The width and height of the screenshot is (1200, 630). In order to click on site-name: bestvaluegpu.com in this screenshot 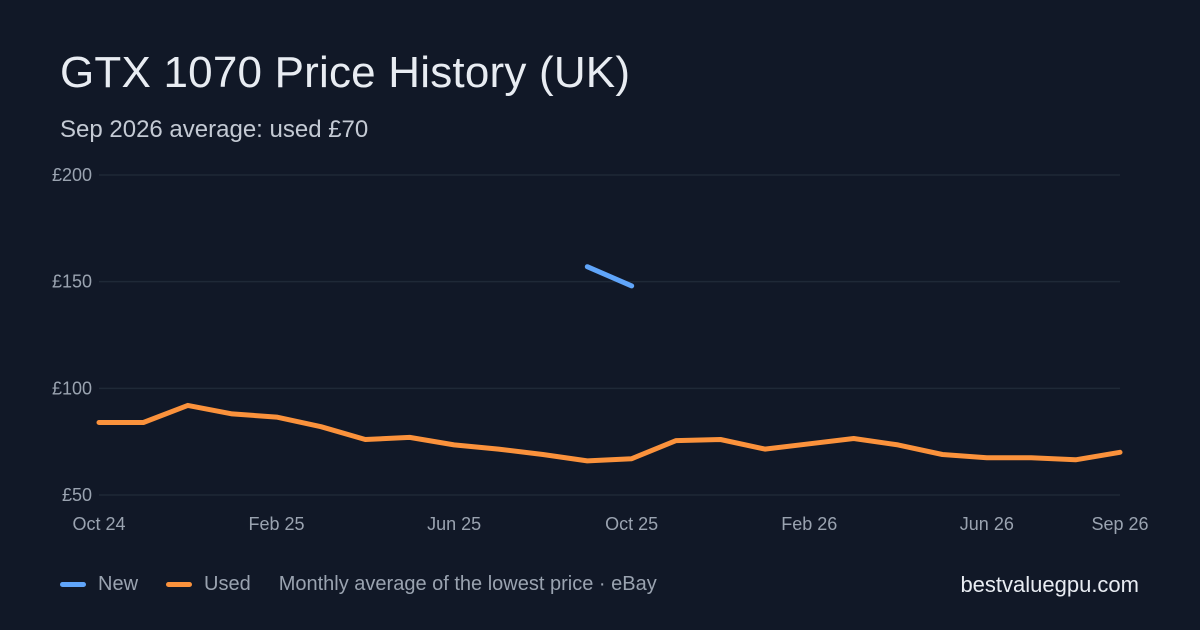, I will do `click(1049, 584)`.